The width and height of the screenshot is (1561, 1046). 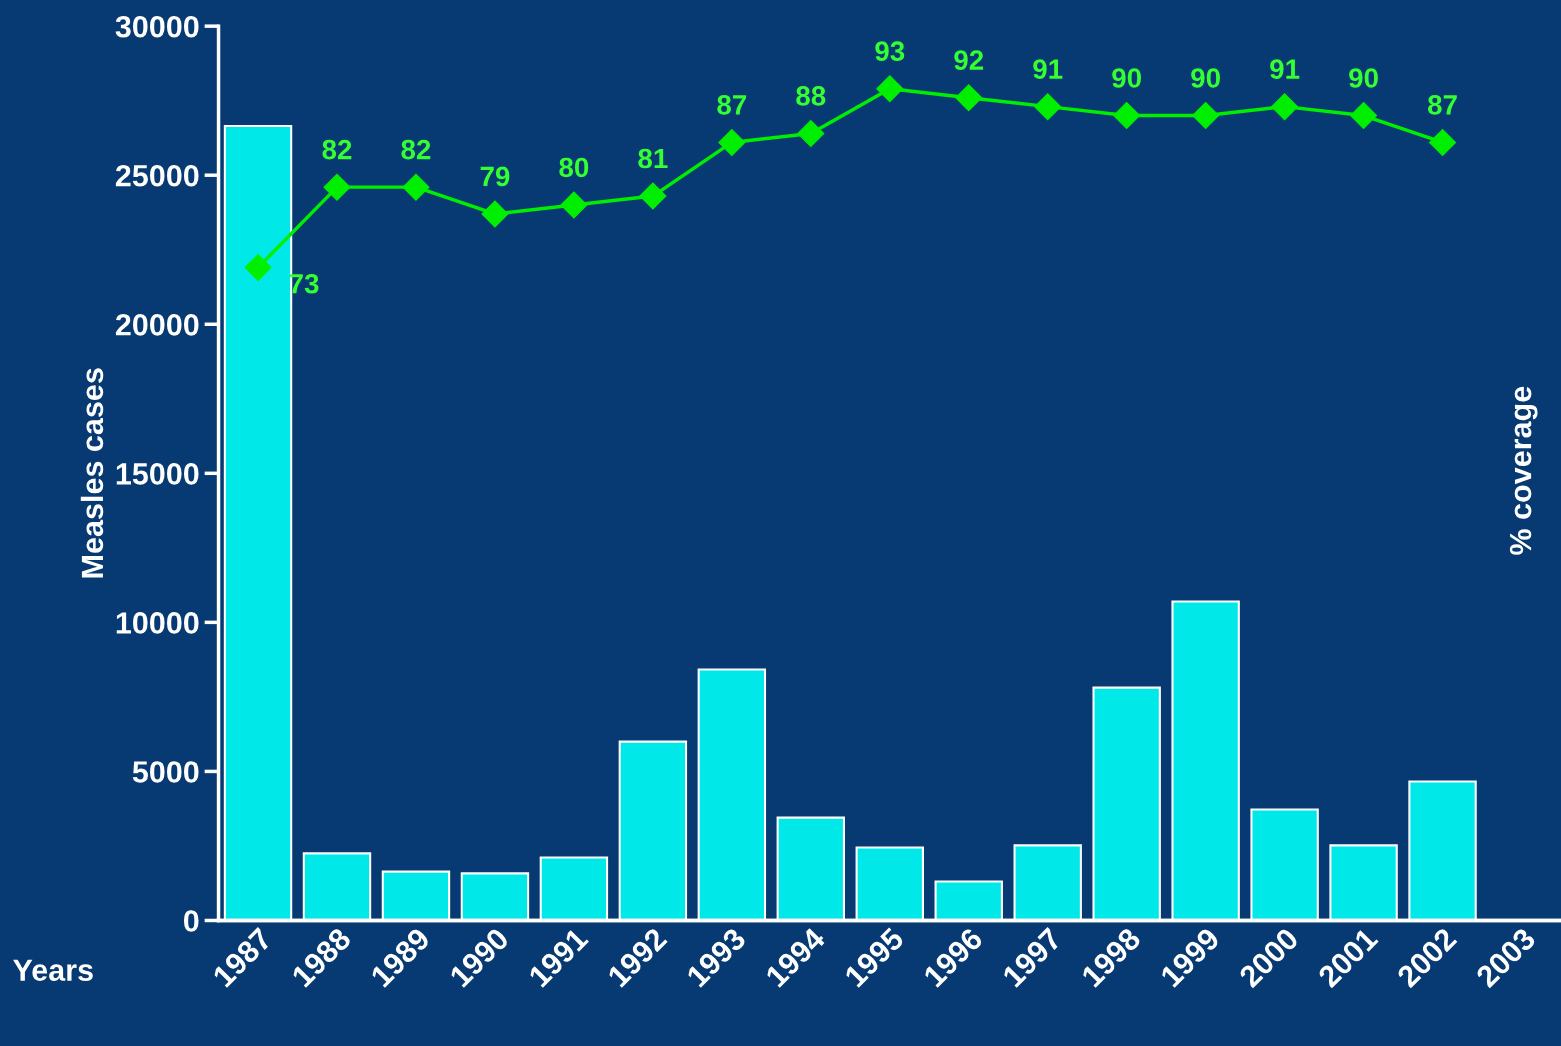 I want to click on y-tick-label: 30000, so click(x=157, y=26).